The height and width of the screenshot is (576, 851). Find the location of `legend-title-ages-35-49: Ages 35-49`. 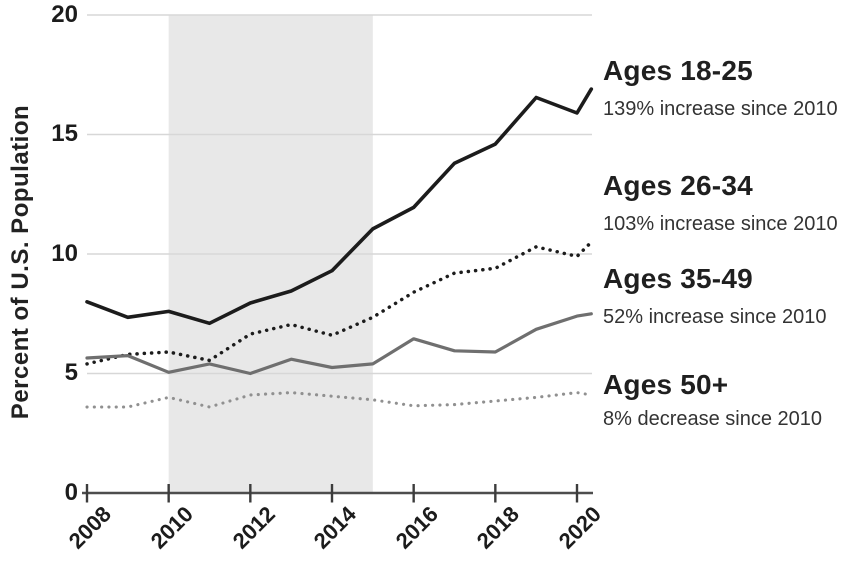

legend-title-ages-35-49: Ages 35-49 is located at coordinates (678, 278).